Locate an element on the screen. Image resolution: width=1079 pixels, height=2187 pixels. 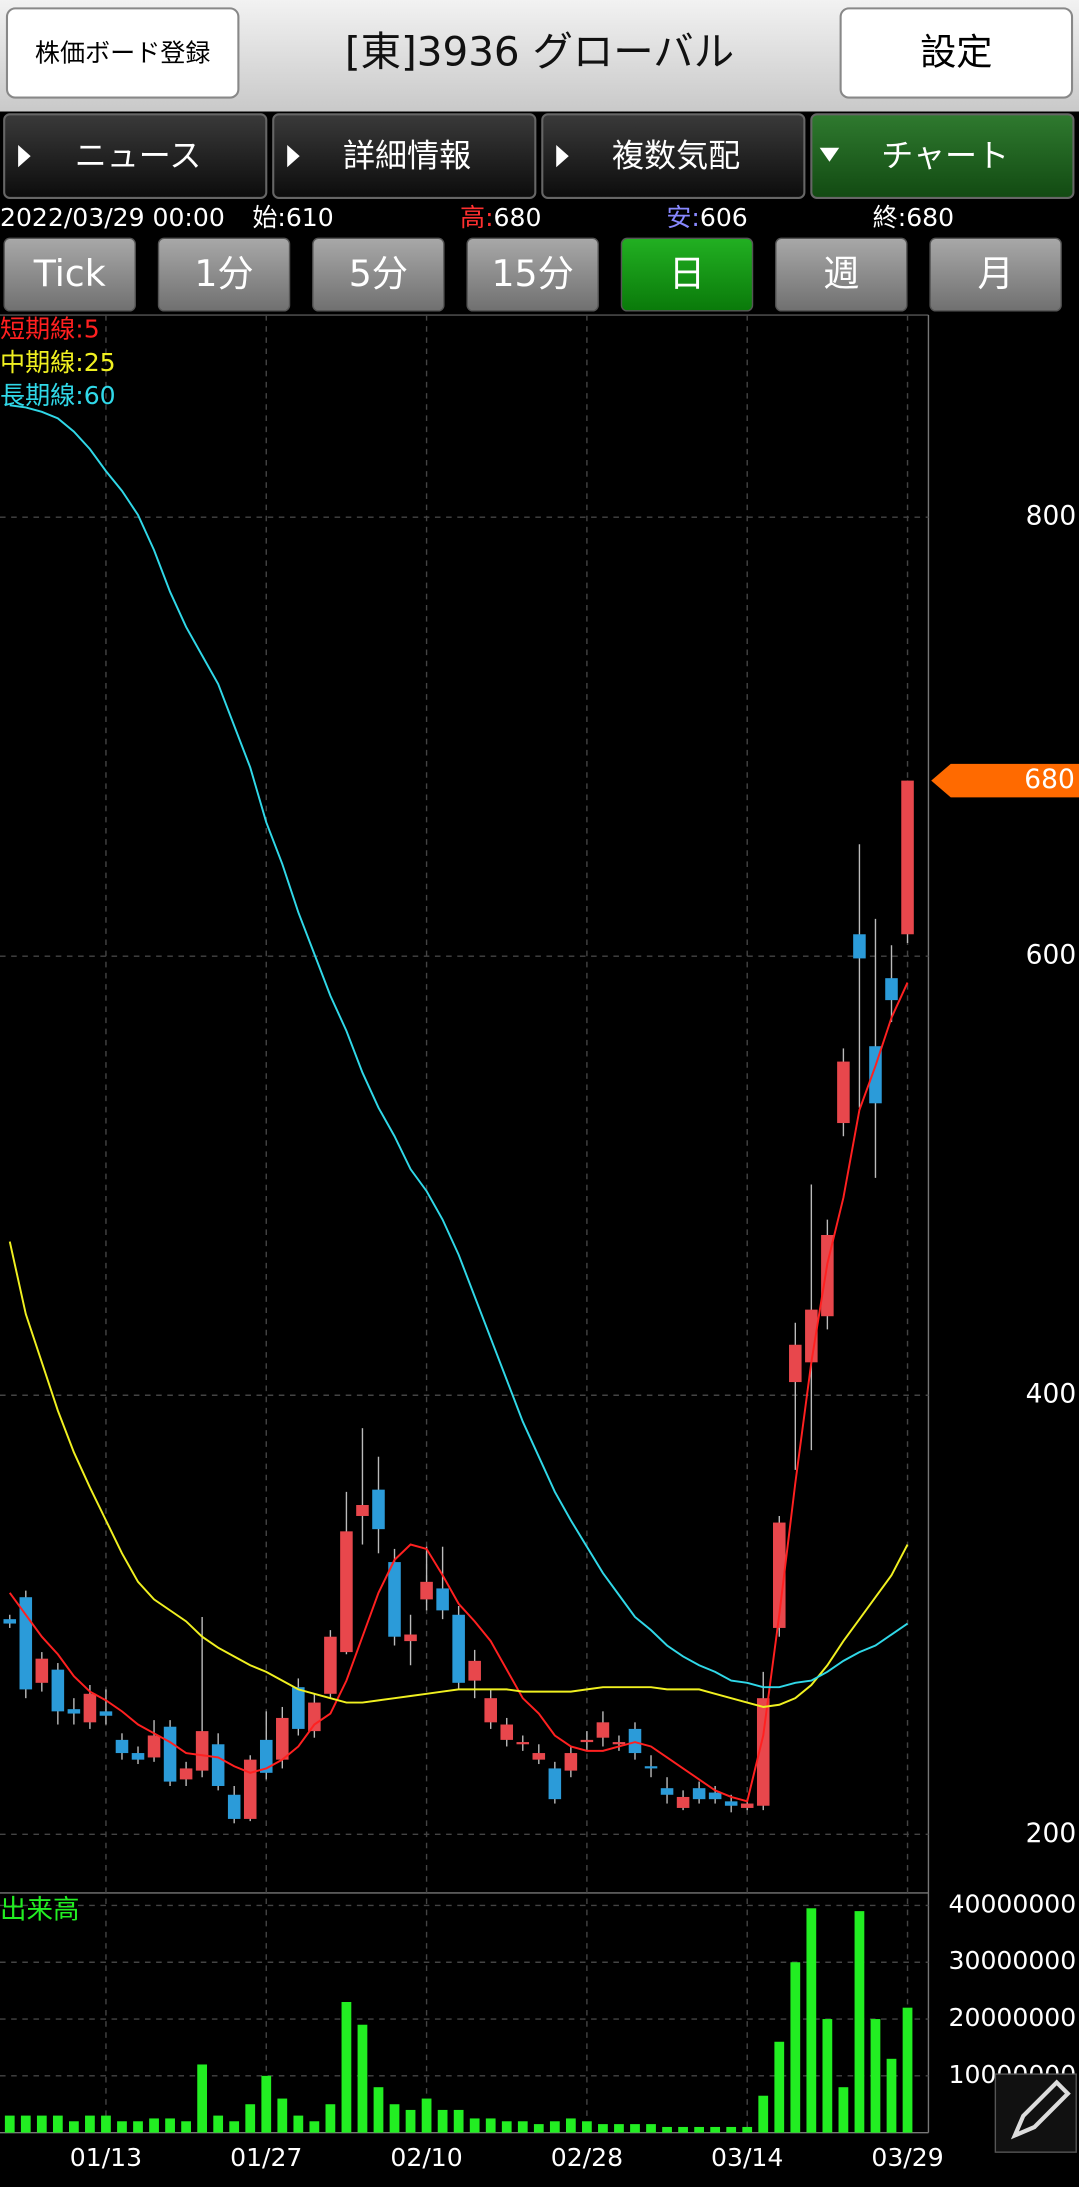
period-label: 週 is located at coordinates (841, 273).